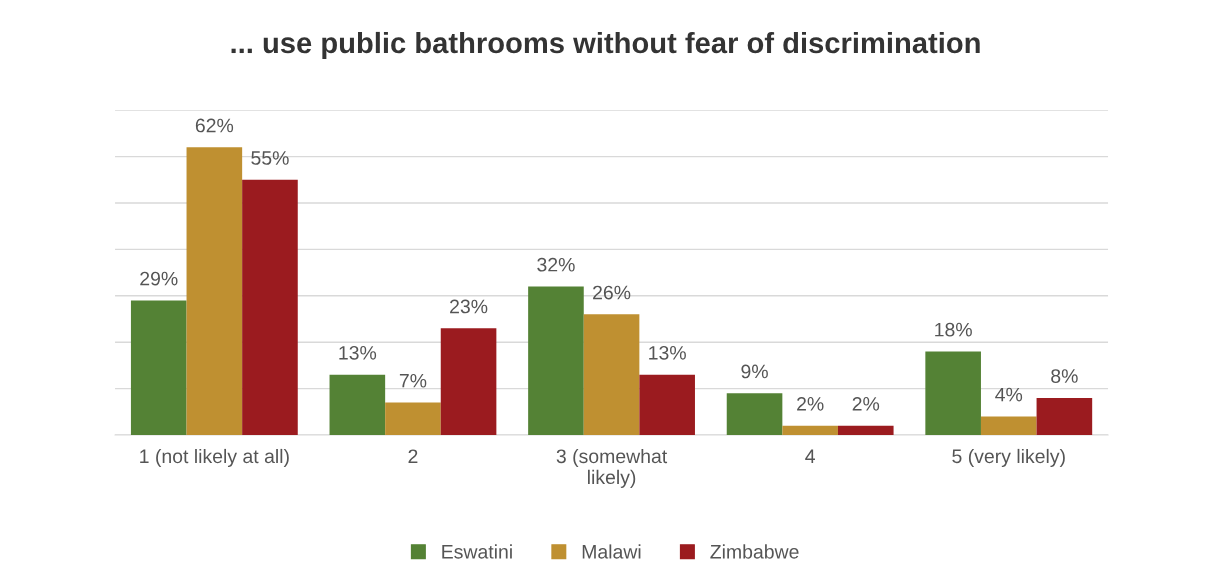 The height and width of the screenshot is (580, 1211). Describe the element at coordinates (754, 551) in the screenshot. I see `legend-label: Zimbabwe` at that location.